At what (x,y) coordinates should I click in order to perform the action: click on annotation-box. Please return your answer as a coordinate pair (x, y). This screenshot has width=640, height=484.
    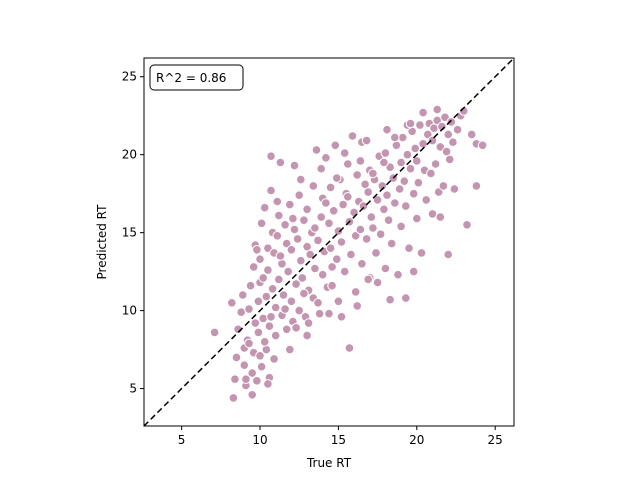
    Looking at the image, I should click on (196, 77).